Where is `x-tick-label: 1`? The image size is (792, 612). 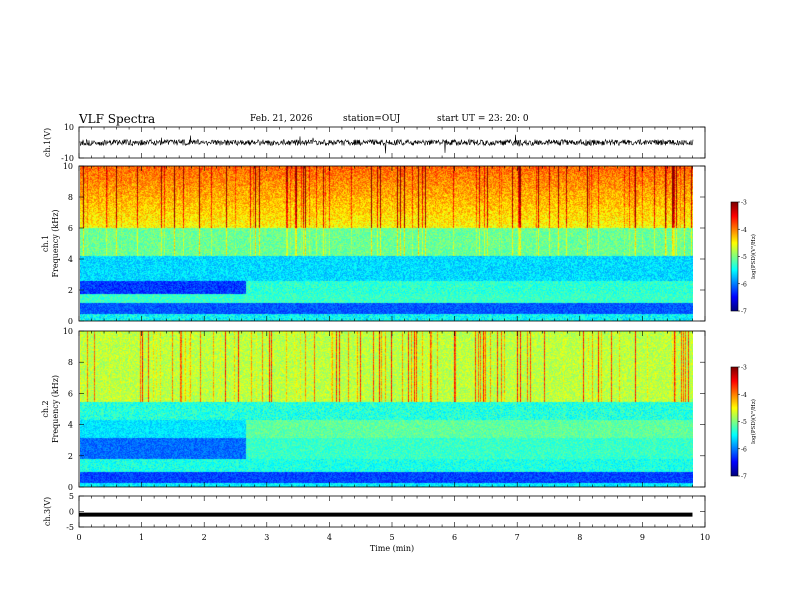 x-tick-label: 1 is located at coordinates (141, 537).